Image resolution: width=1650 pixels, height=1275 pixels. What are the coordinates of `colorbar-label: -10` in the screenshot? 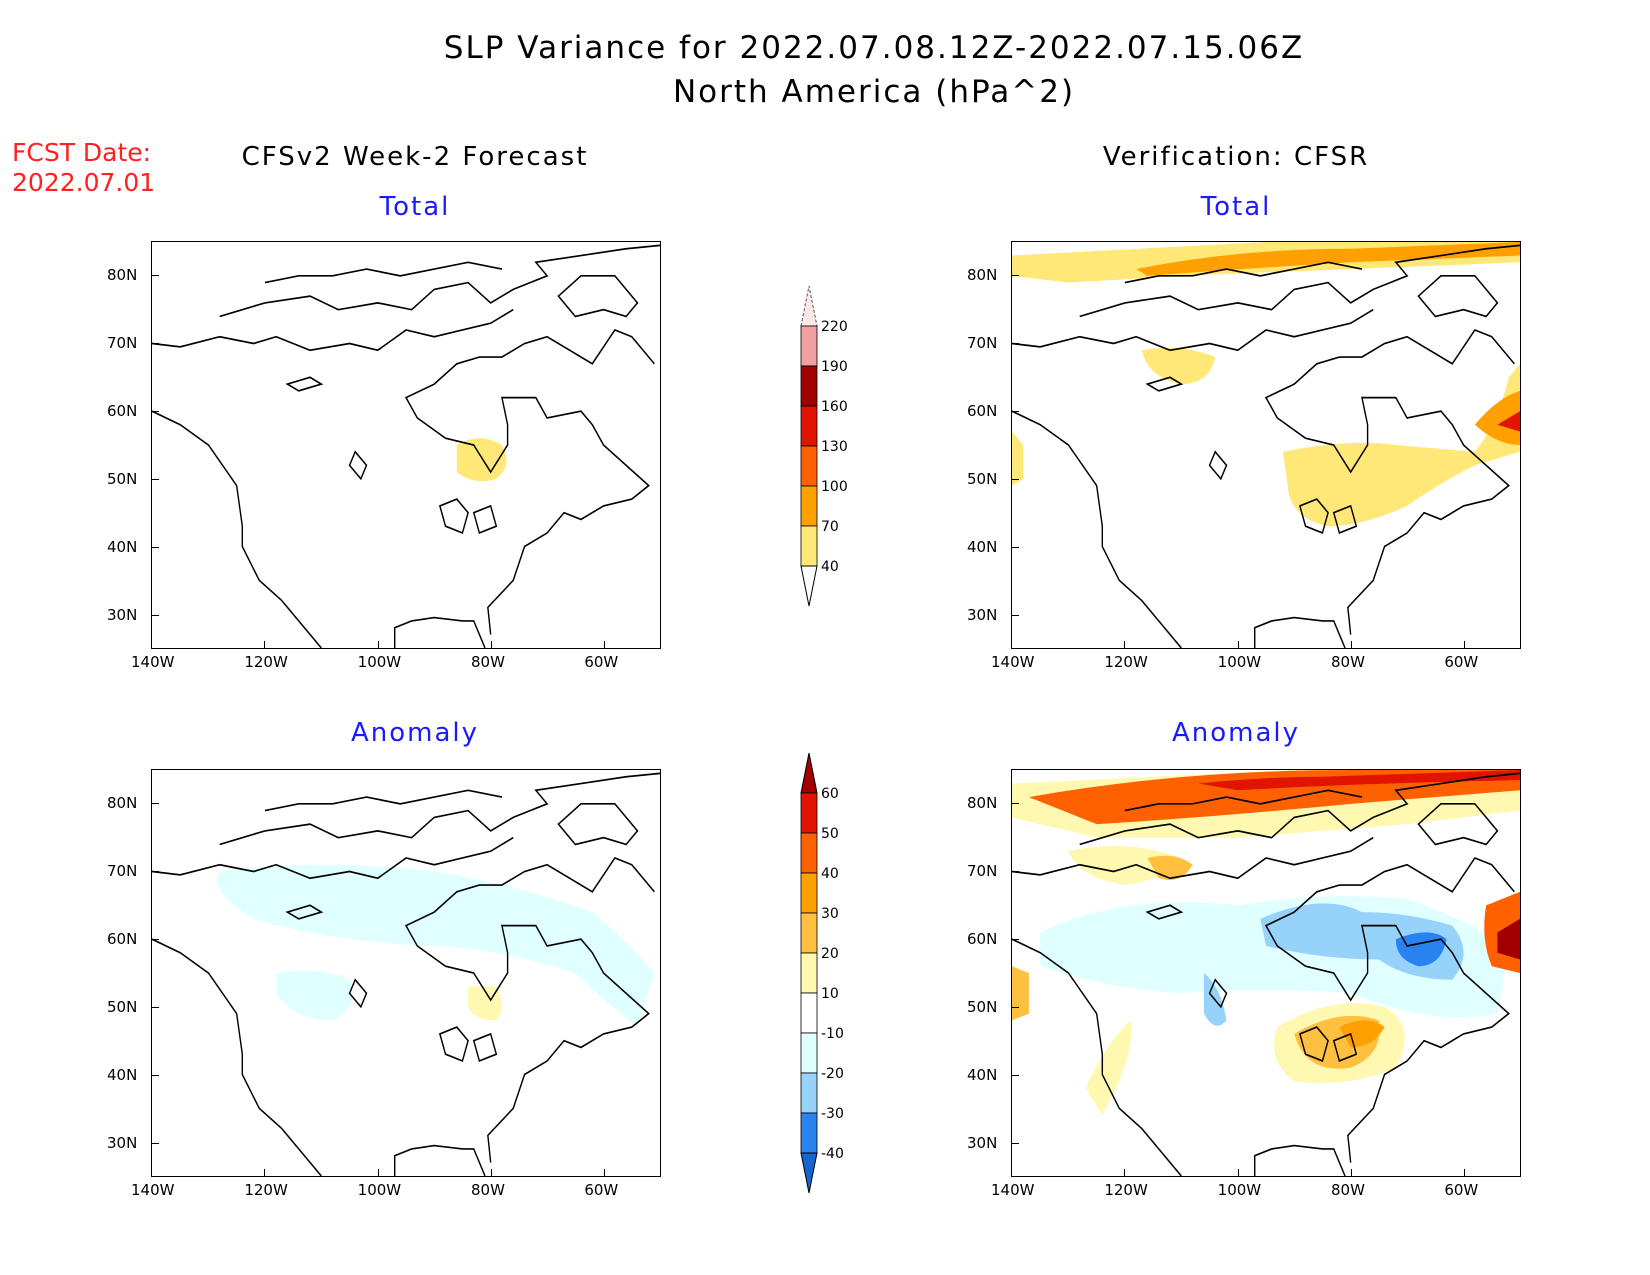 It's located at (832, 1034).